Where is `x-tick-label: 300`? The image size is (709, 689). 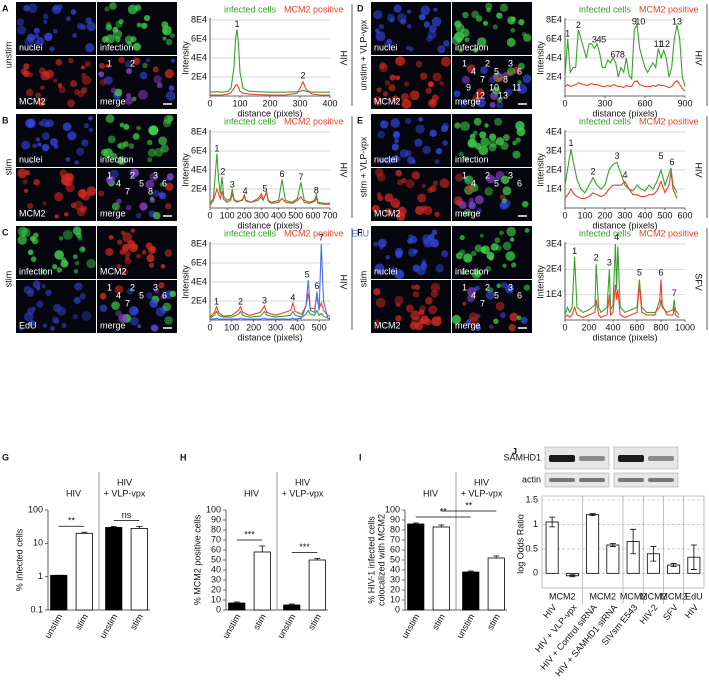
x-tick-label: 300 is located at coordinates (299, 103).